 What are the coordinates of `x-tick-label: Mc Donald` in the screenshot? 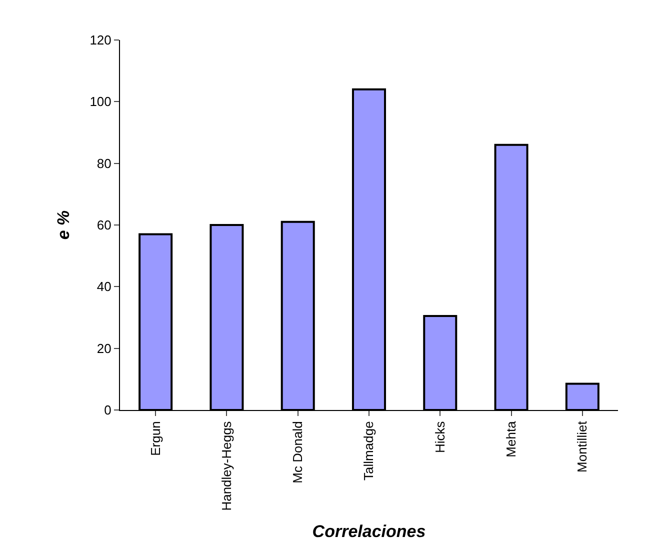 It's located at (298, 452).